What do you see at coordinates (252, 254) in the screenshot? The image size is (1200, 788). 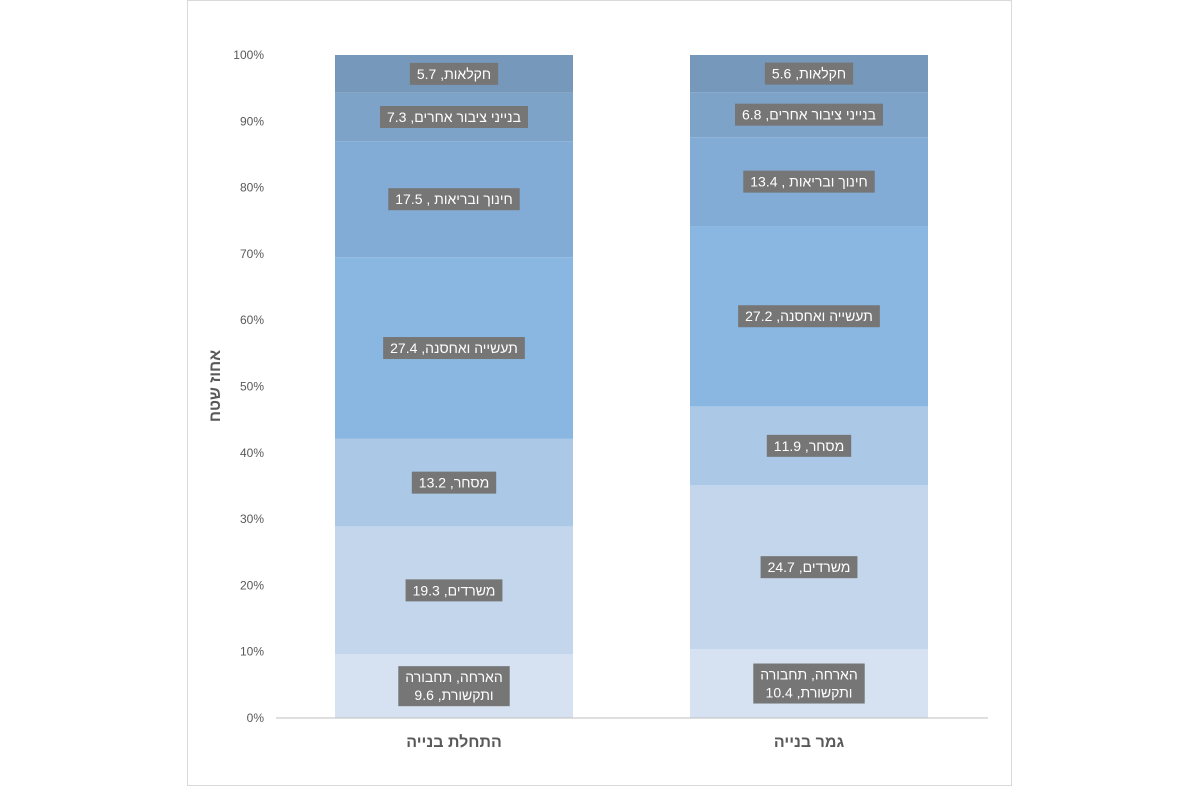 I see `y-tick-label: 70%` at bounding box center [252, 254].